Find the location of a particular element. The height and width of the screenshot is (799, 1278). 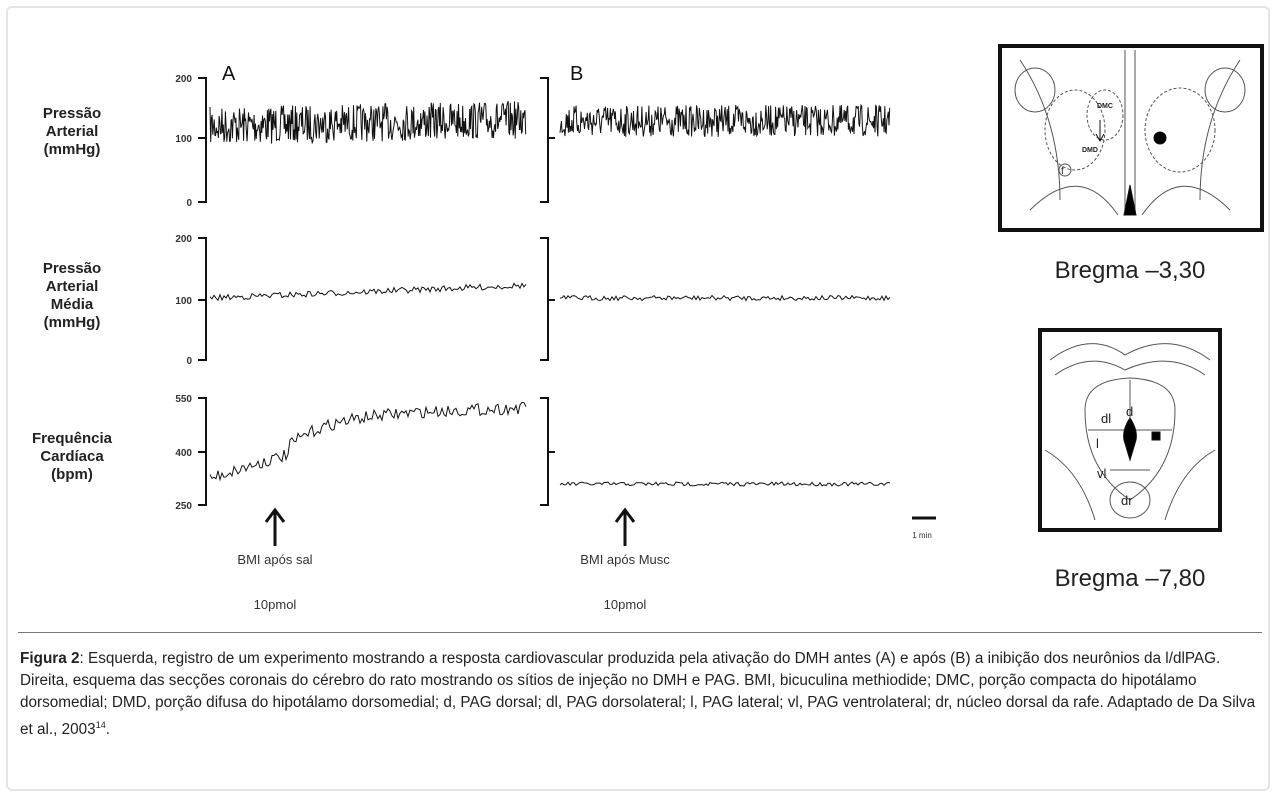

section-label: DMD is located at coordinates (1090, 150).